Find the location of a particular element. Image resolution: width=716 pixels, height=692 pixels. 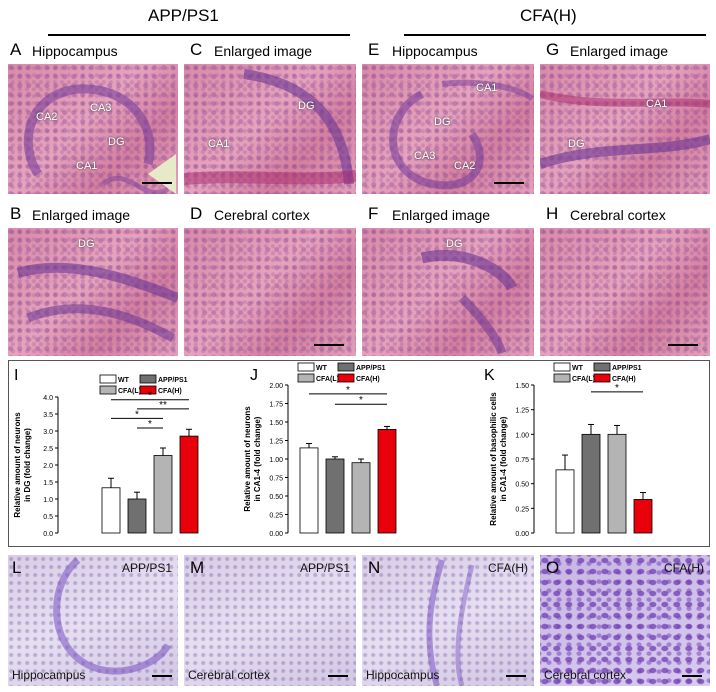

legend-label-j: APP/PS1 is located at coordinates (371, 368).